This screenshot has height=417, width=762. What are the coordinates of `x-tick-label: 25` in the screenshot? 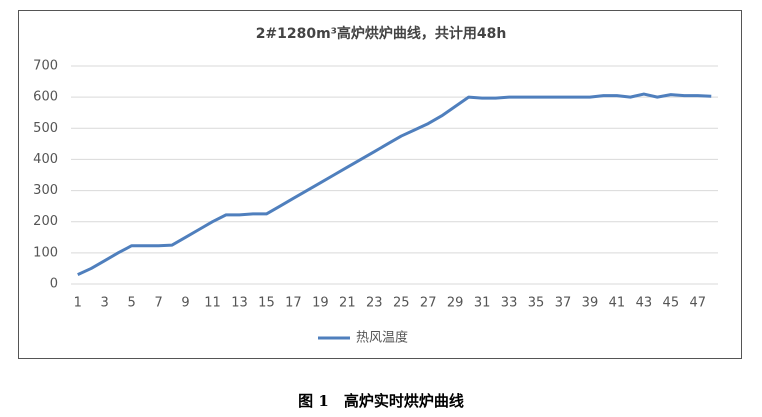 It's located at (401, 303).